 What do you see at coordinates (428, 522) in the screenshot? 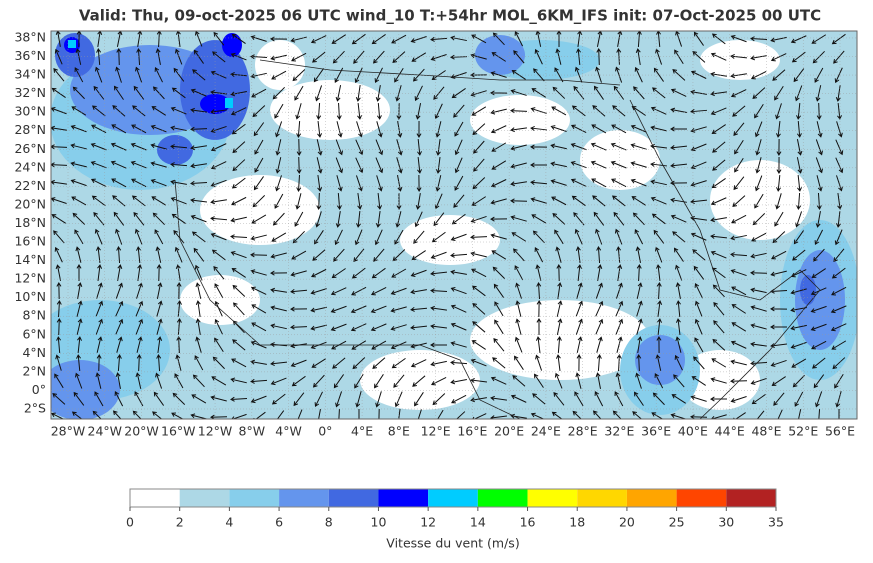
I see `colorbar-tick-label: 12` at bounding box center [428, 522].